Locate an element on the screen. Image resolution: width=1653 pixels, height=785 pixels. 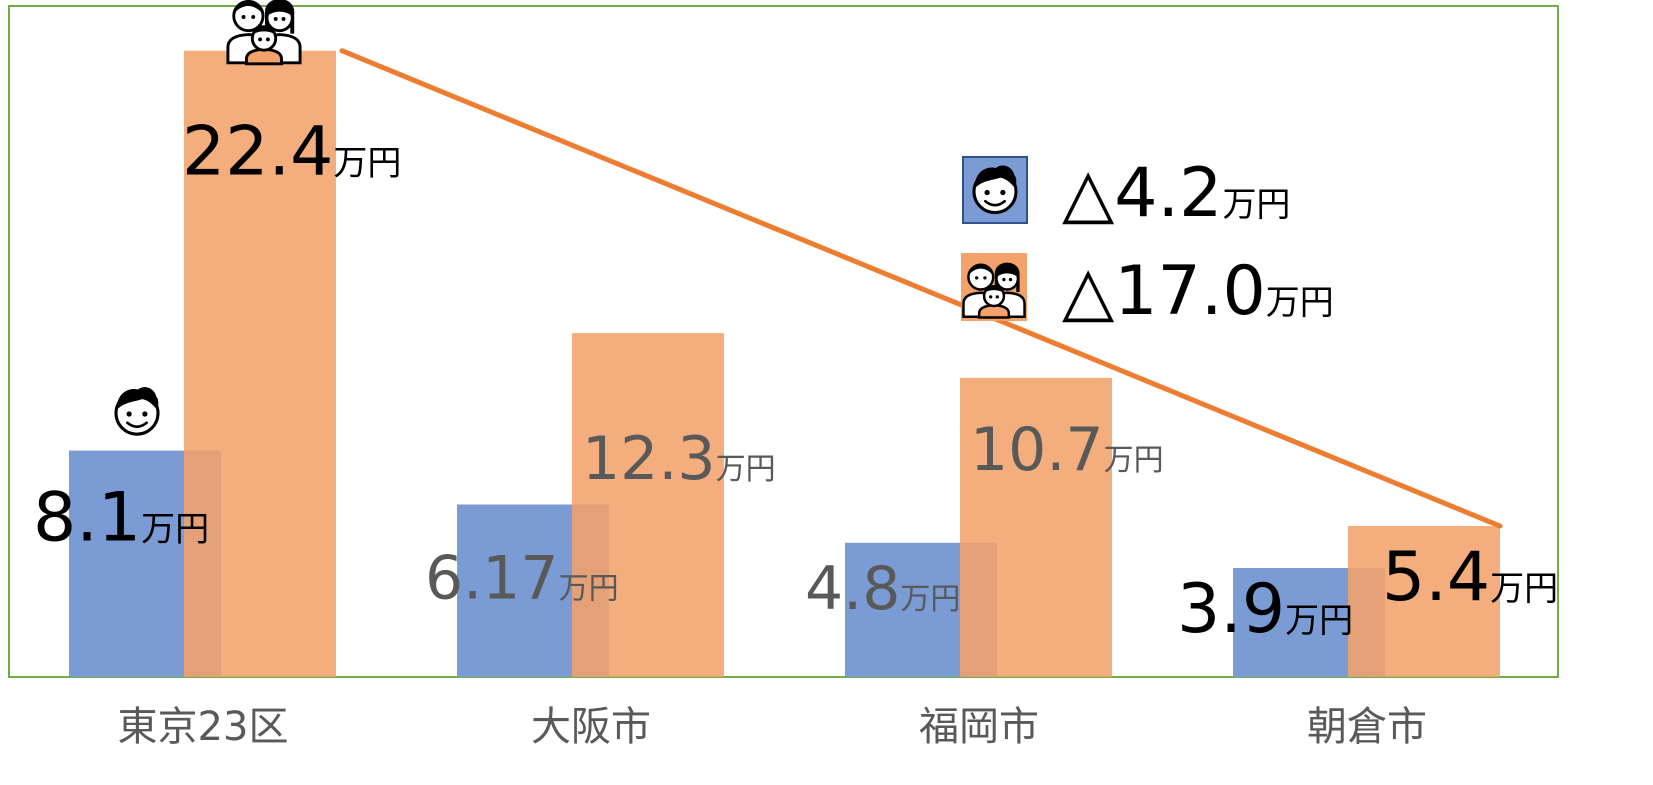
category-axis-labels: 東京23区 大阪市 福岡市 朝倉市 is located at coordinates (772, 727).